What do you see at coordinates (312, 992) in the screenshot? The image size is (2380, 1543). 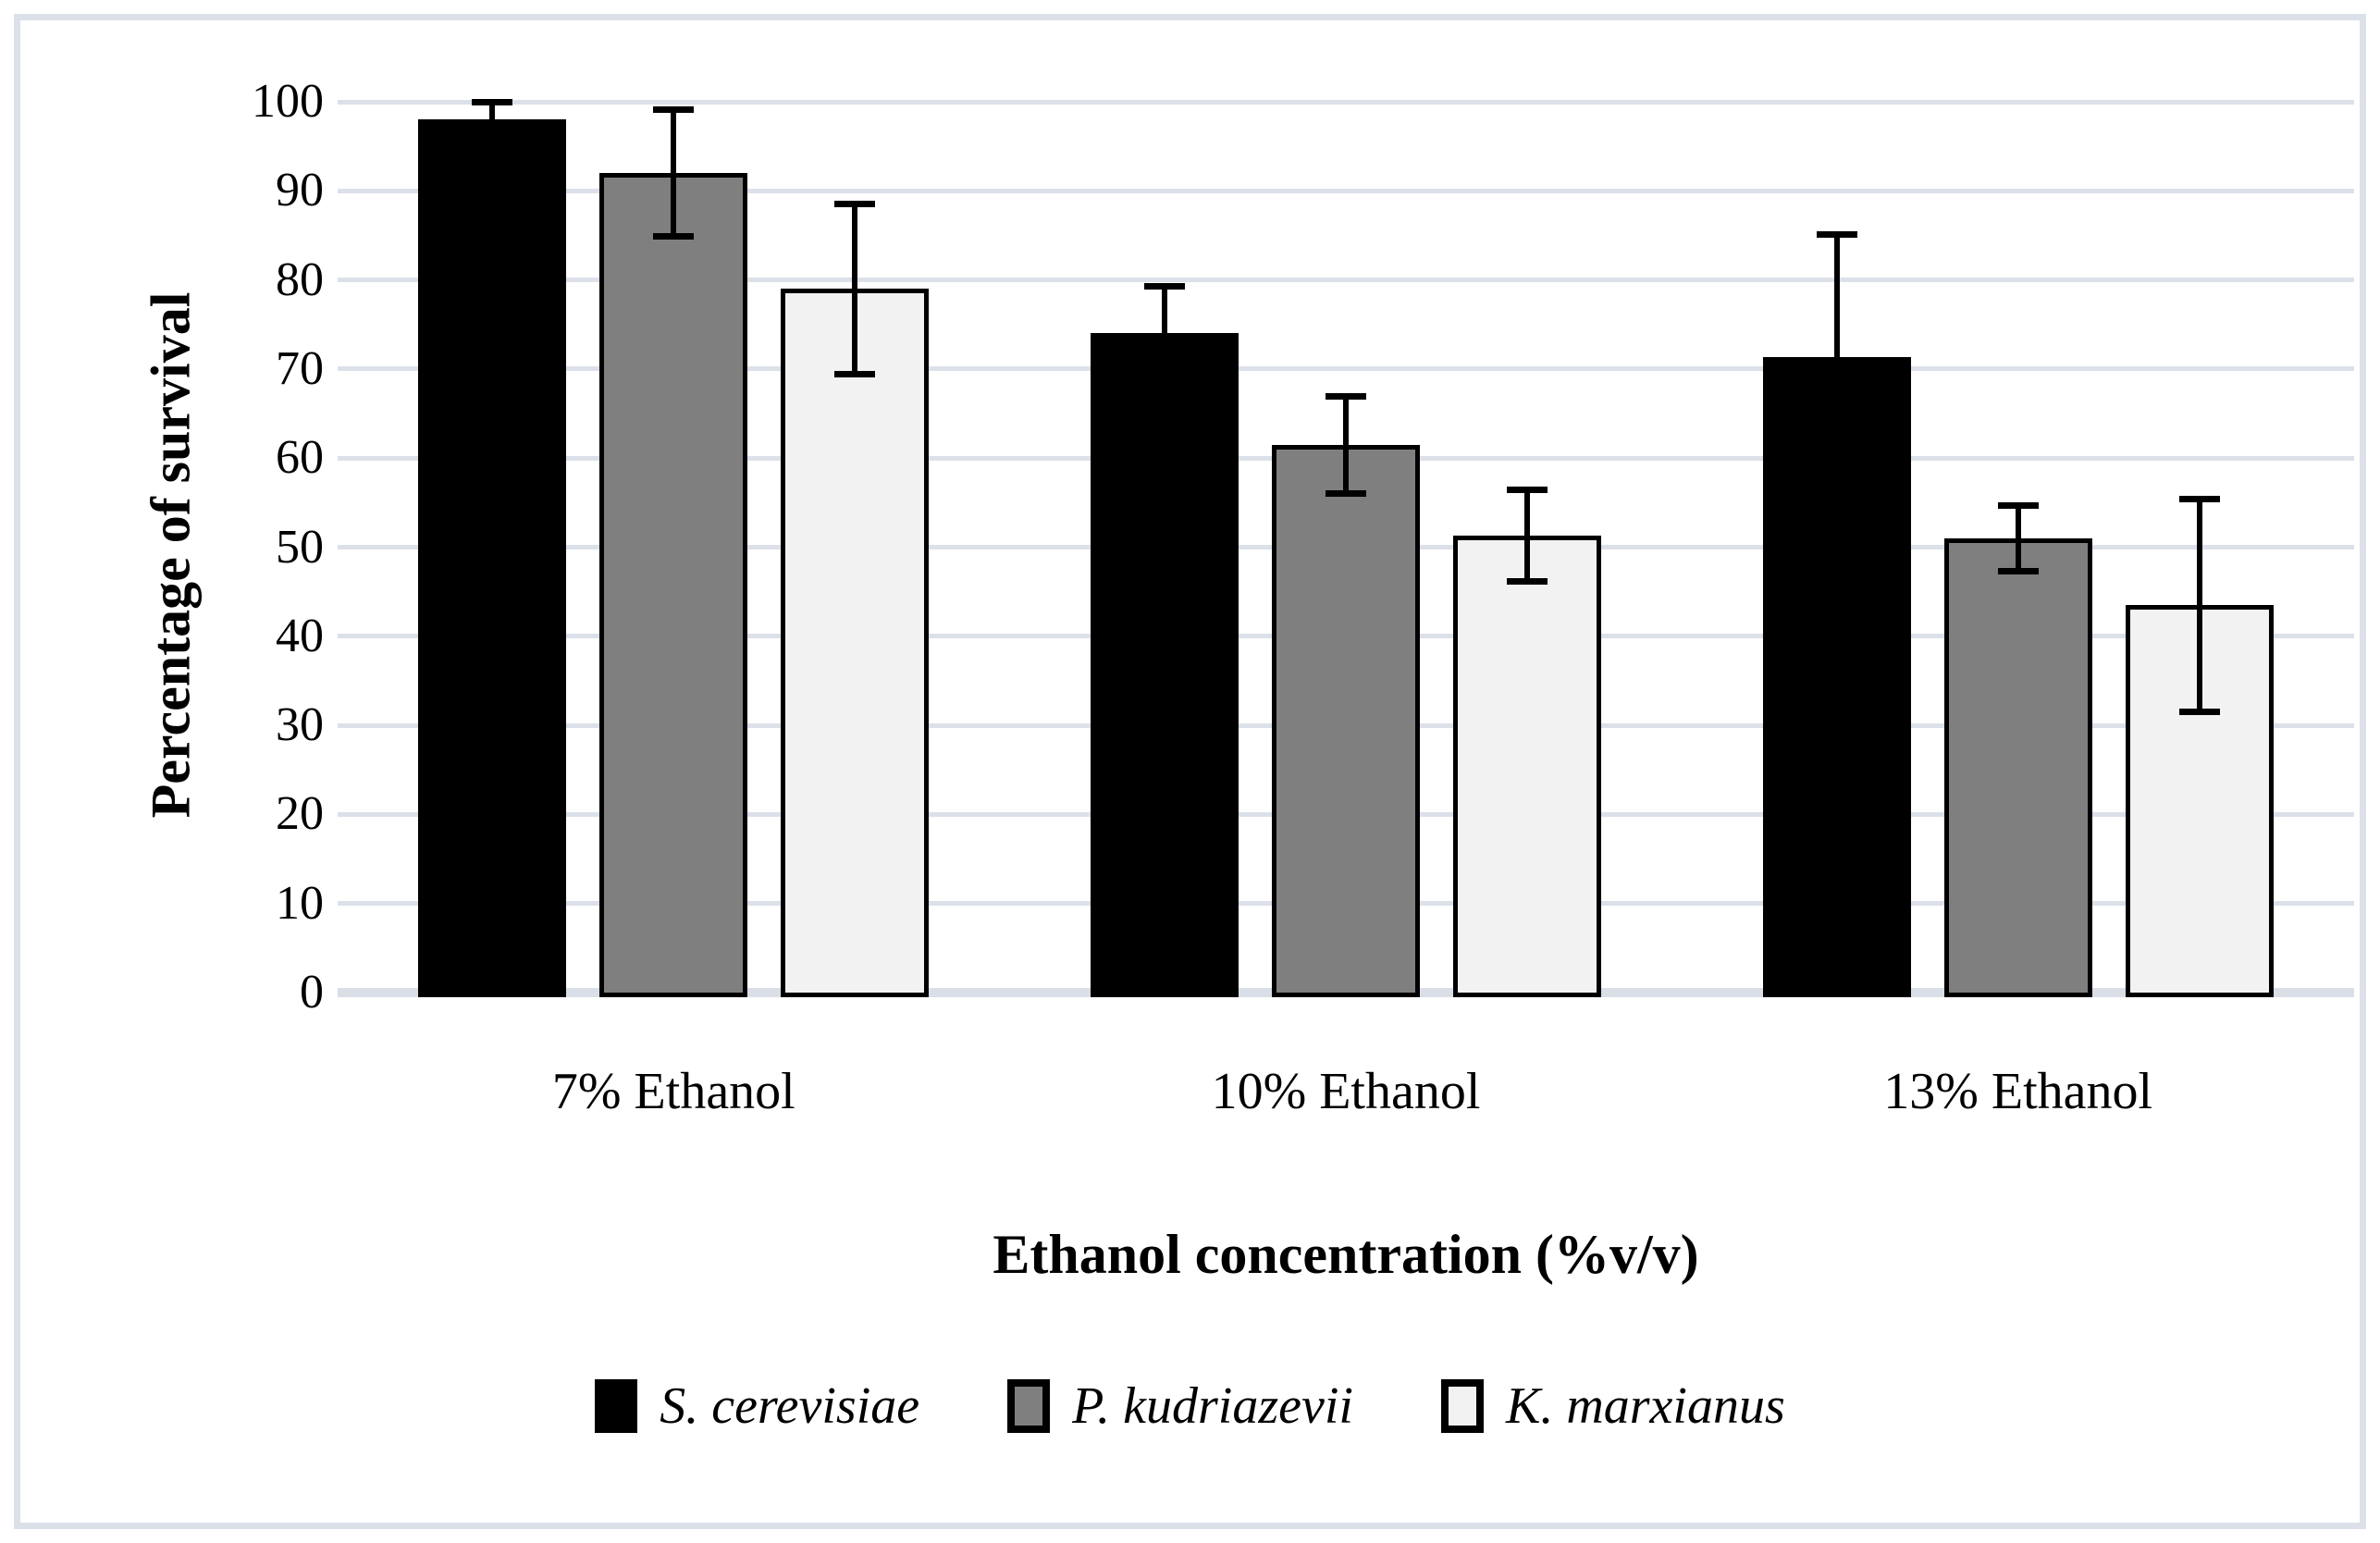 I see `y-tick-label: 0` at bounding box center [312, 992].